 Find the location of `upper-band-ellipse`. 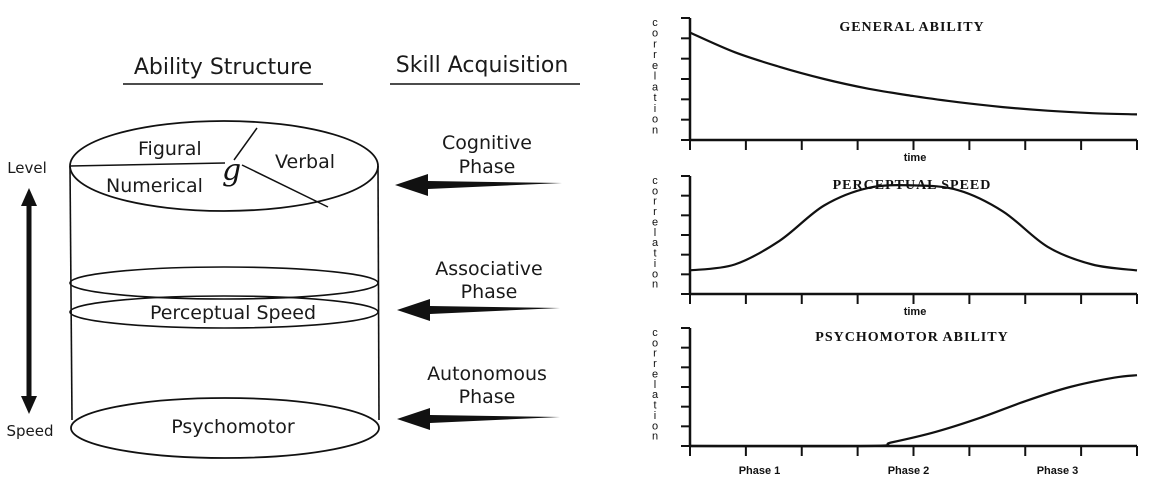

upper-band-ellipse is located at coordinates (224, 283).